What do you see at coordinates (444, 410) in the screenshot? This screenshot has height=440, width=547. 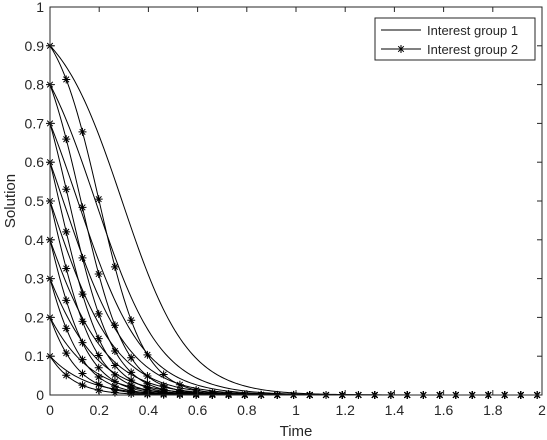 I see `x-tick-label: 1.6` at bounding box center [444, 410].